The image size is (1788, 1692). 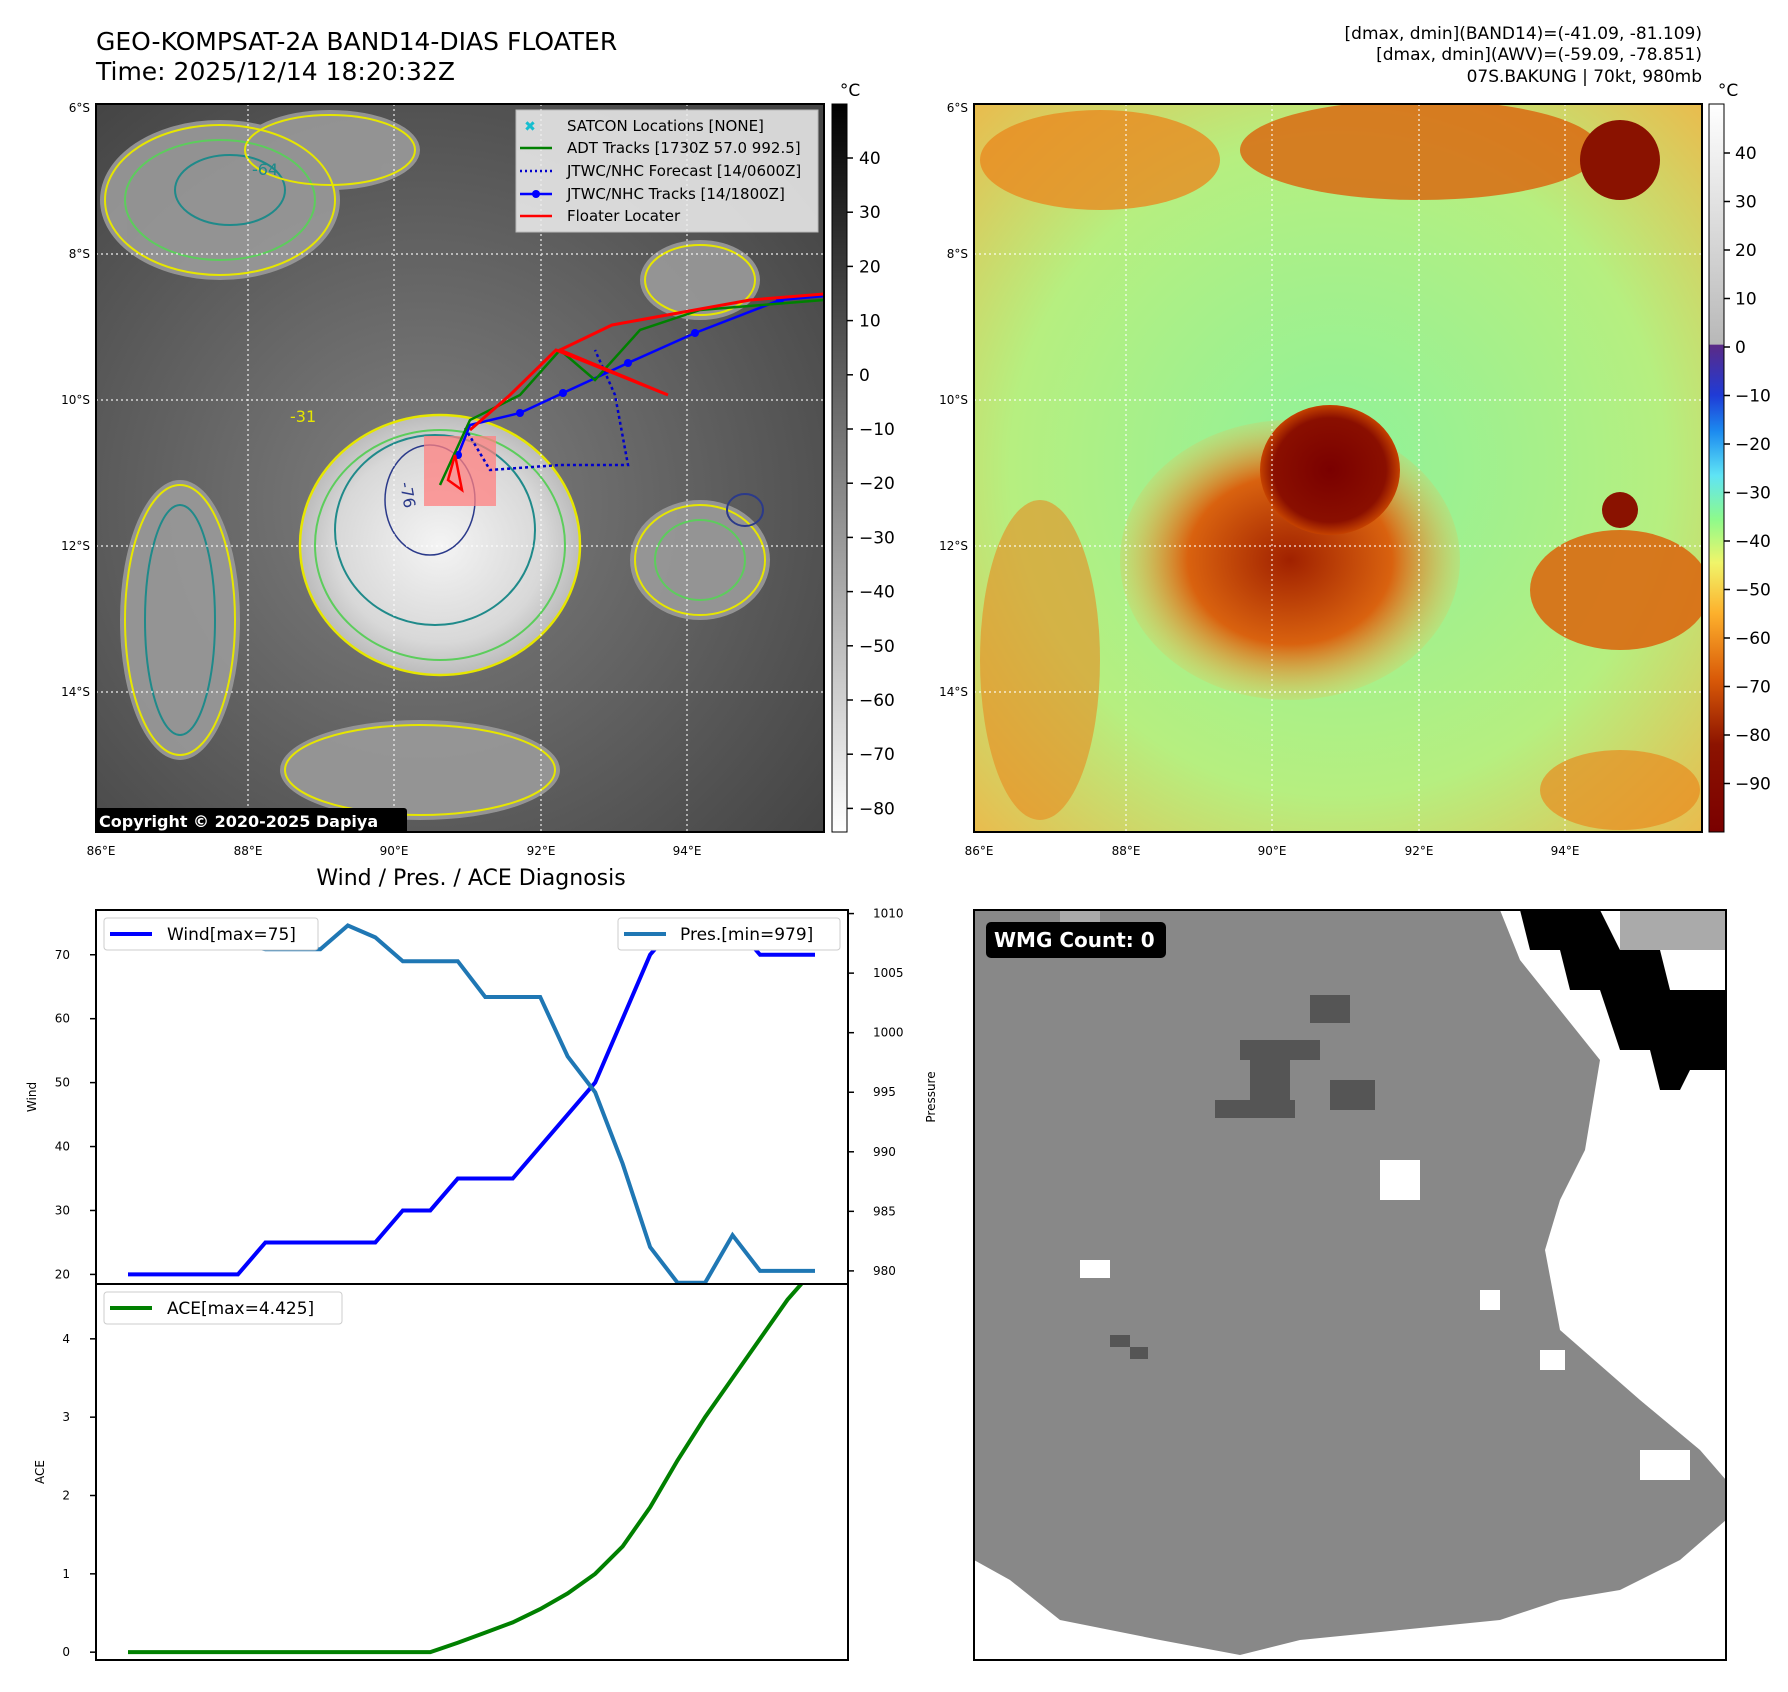 I want to click on enh-colorbar-tick-label: 40, so click(x=1746, y=154).